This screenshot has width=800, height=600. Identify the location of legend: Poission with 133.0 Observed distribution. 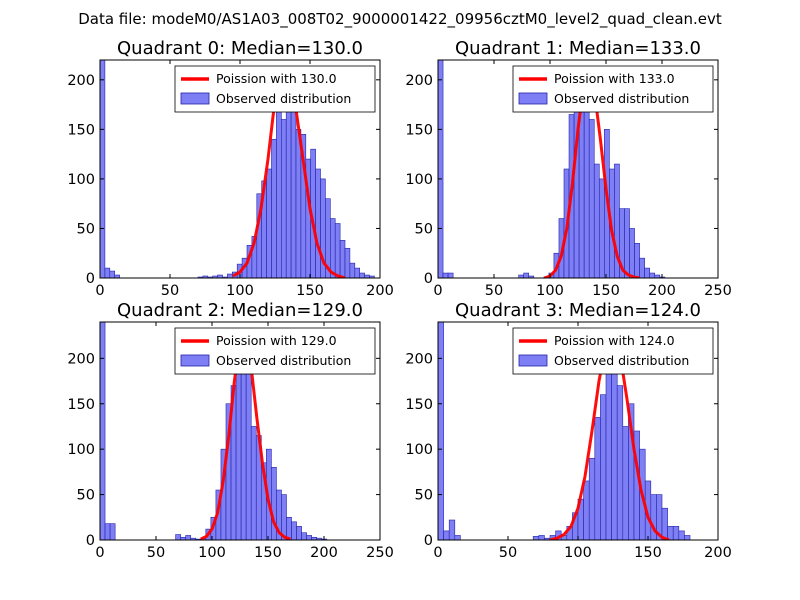
(613, 89).